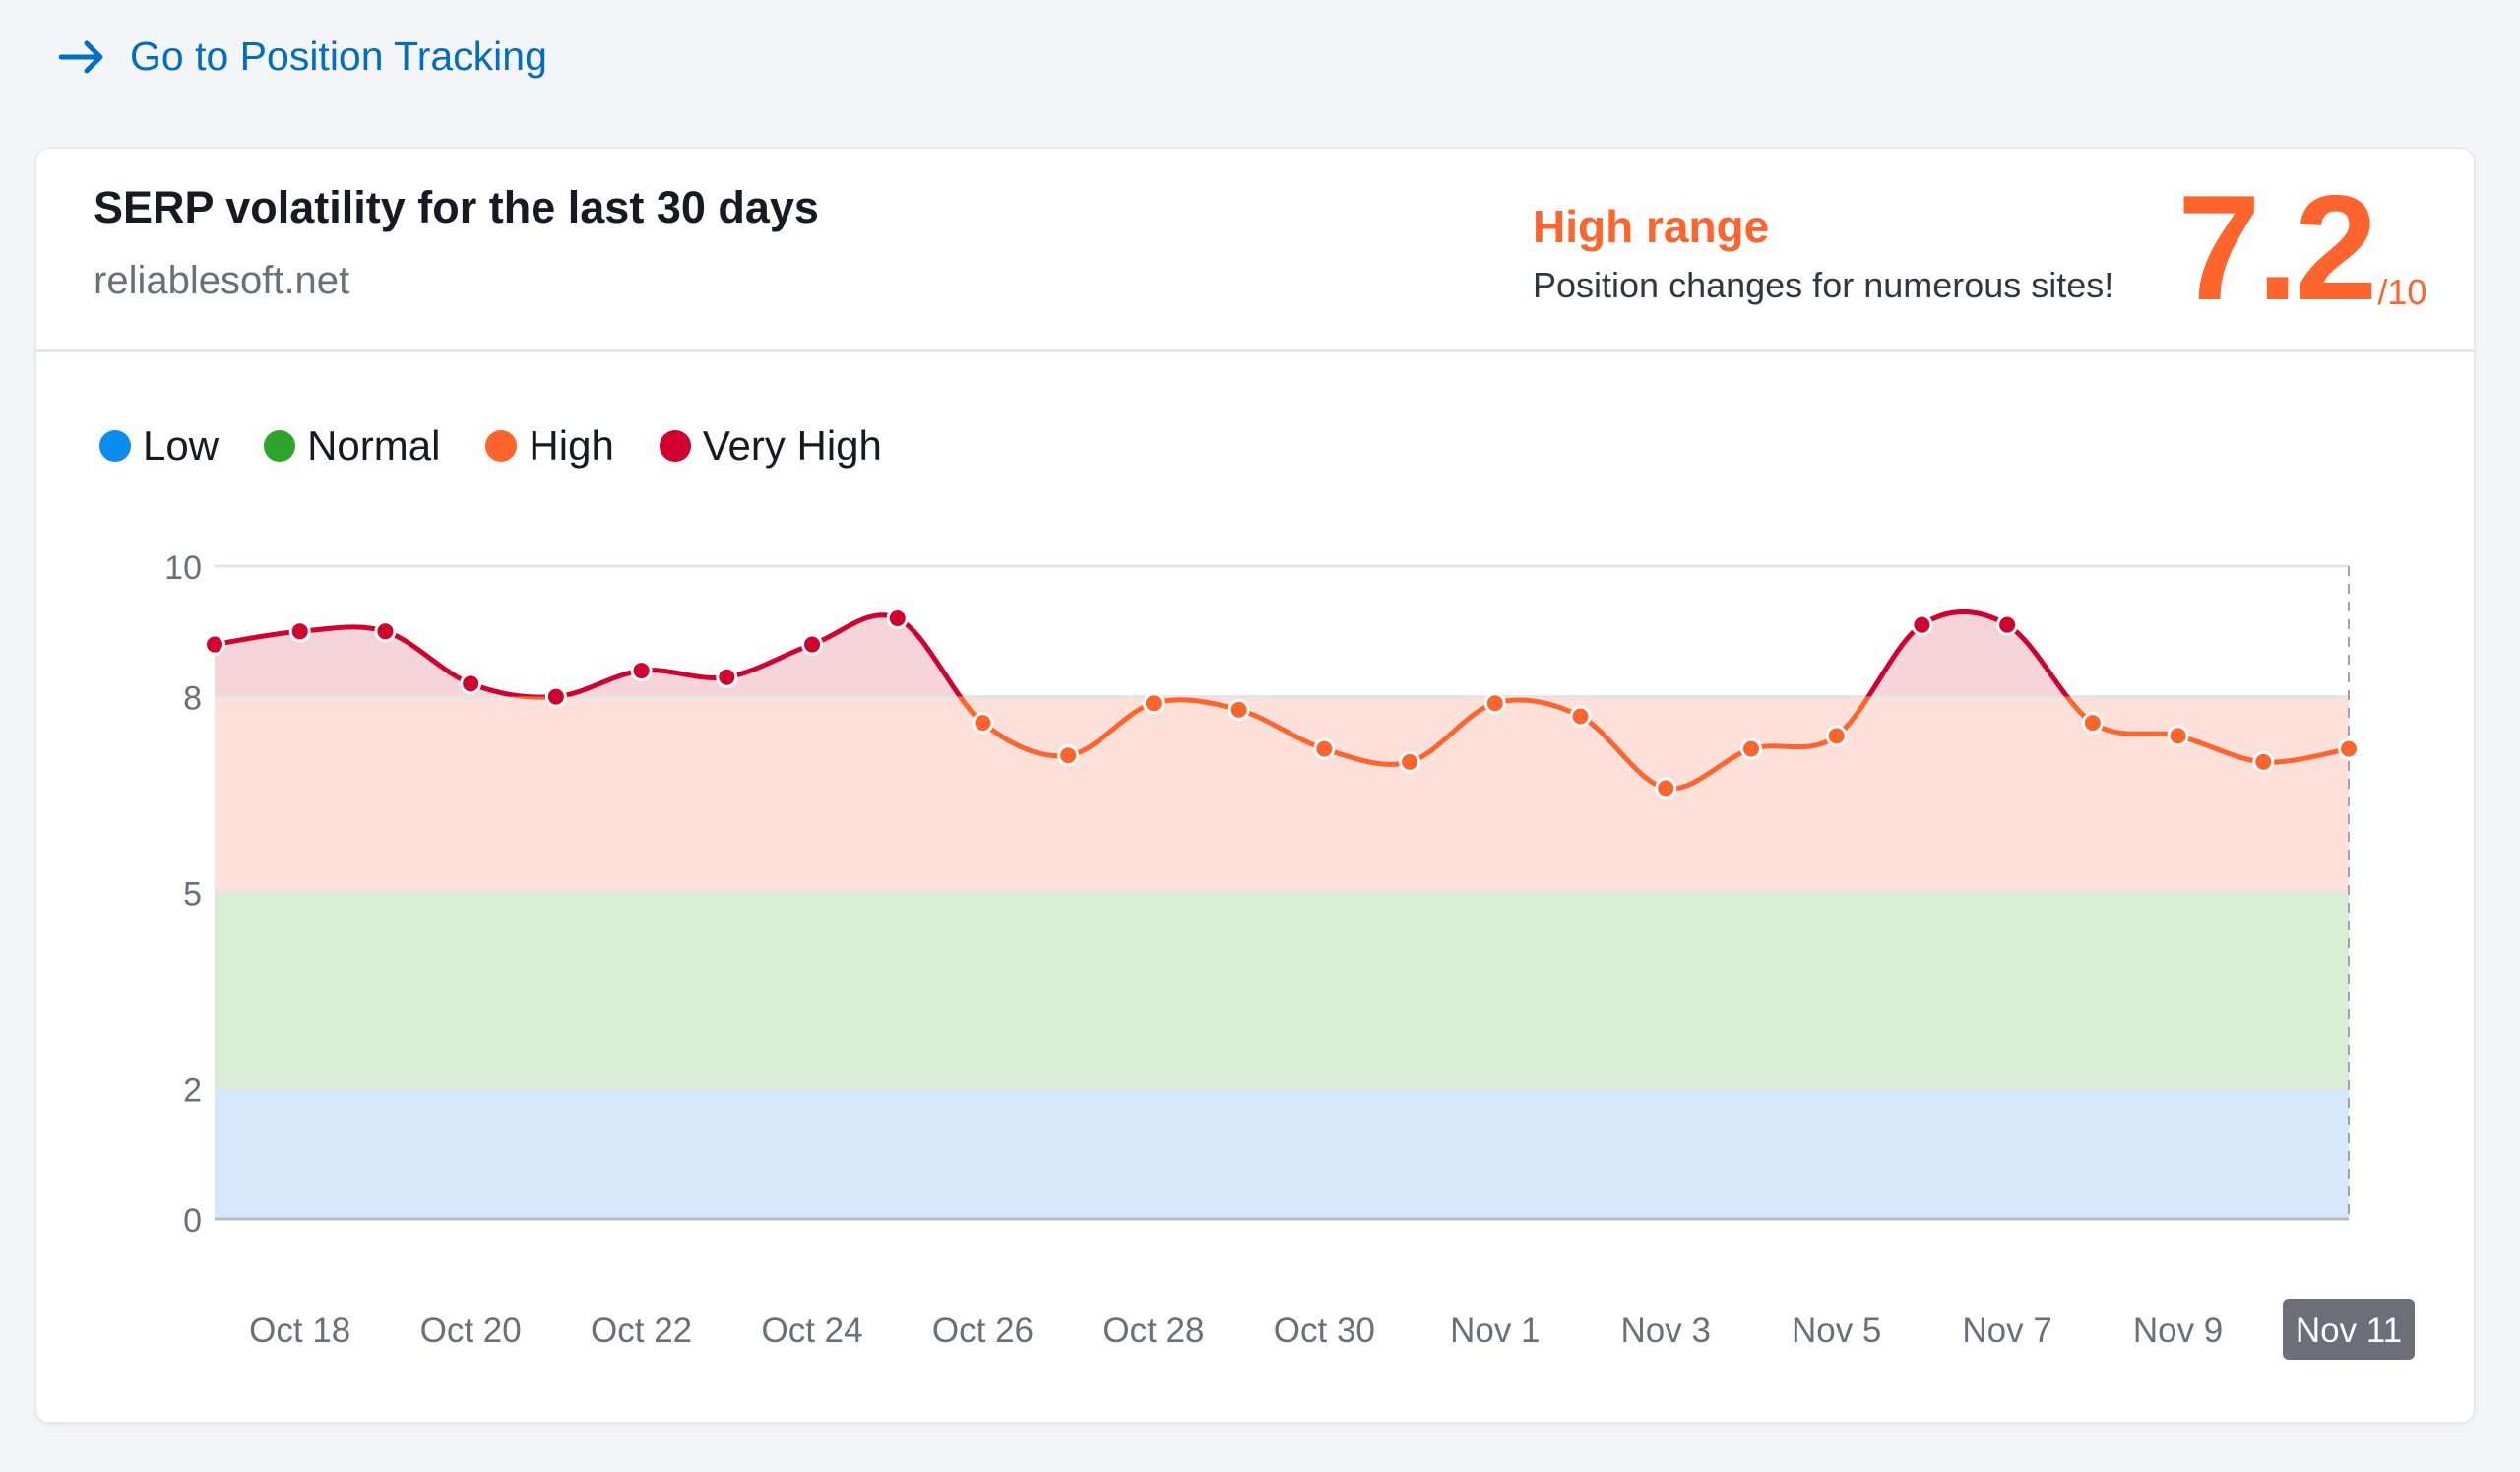 This screenshot has width=2520, height=1472. What do you see at coordinates (2178, 1331) in the screenshot?
I see `x-tick-label: Nov 9` at bounding box center [2178, 1331].